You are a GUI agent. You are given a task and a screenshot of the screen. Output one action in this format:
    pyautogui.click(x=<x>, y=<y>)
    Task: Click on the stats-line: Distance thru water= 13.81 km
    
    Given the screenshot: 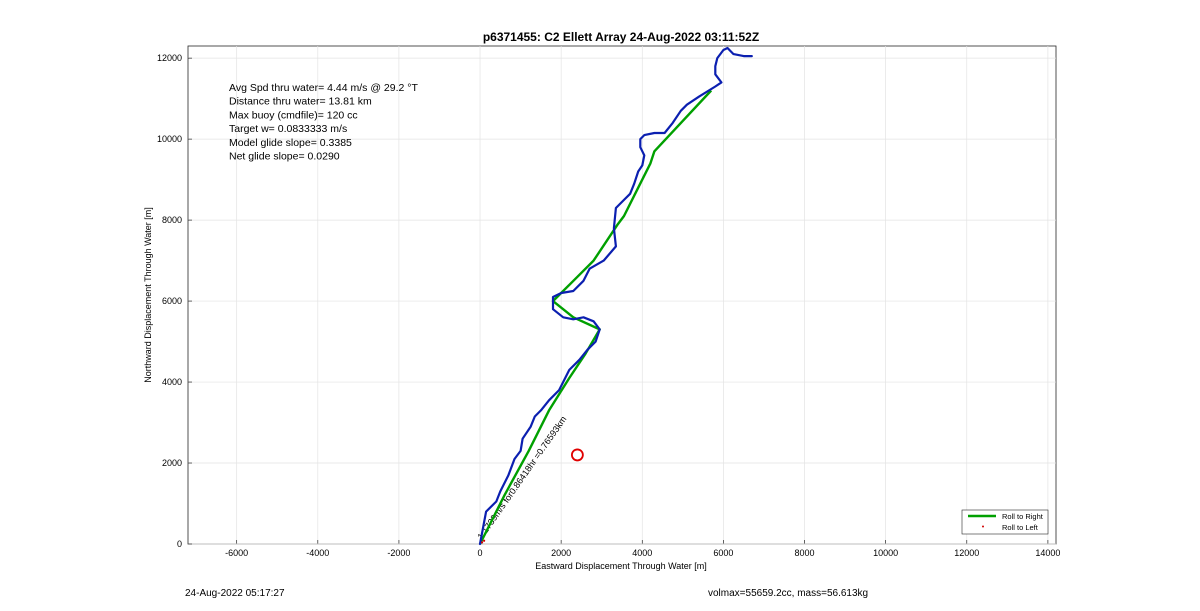 What is the action you would take?
    pyautogui.click(x=300, y=102)
    